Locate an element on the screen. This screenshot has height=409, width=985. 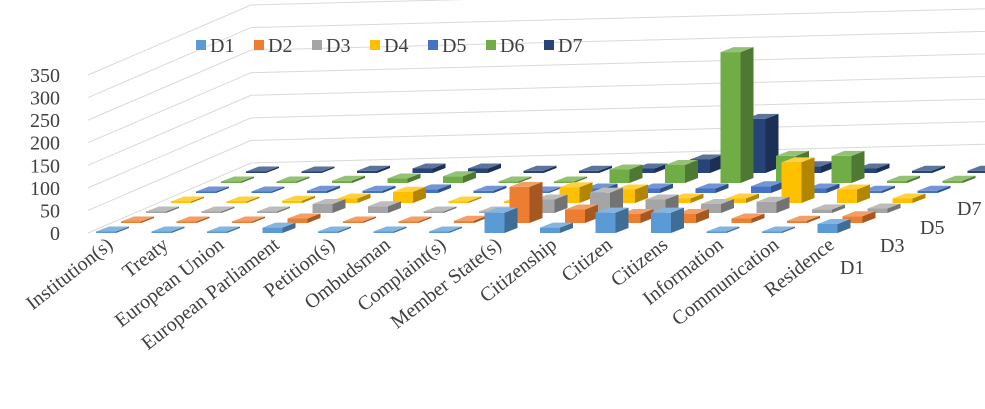
legend-label: D4 is located at coordinates (396, 46).